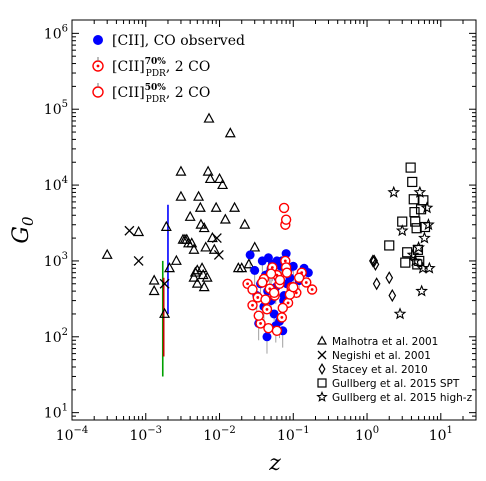 The image size is (486, 481). Describe the element at coordinates (56, 32) in the screenshot. I see `y-tick-label: 10⁶` at that location.